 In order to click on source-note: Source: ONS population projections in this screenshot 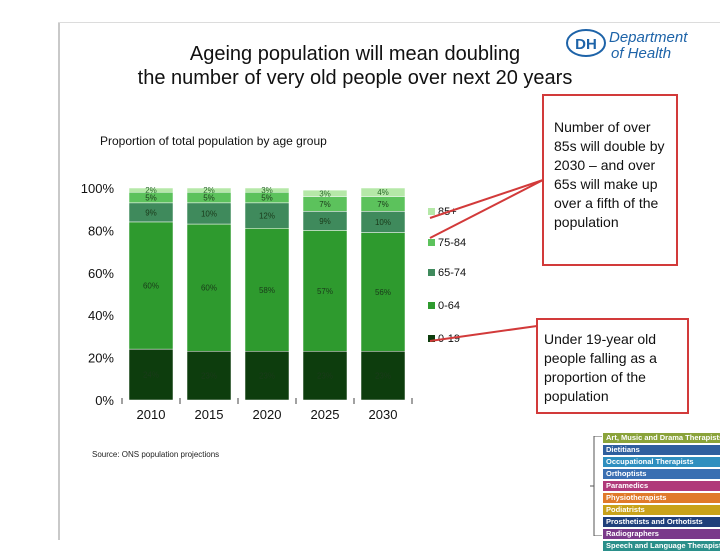, I will do `click(156, 454)`.